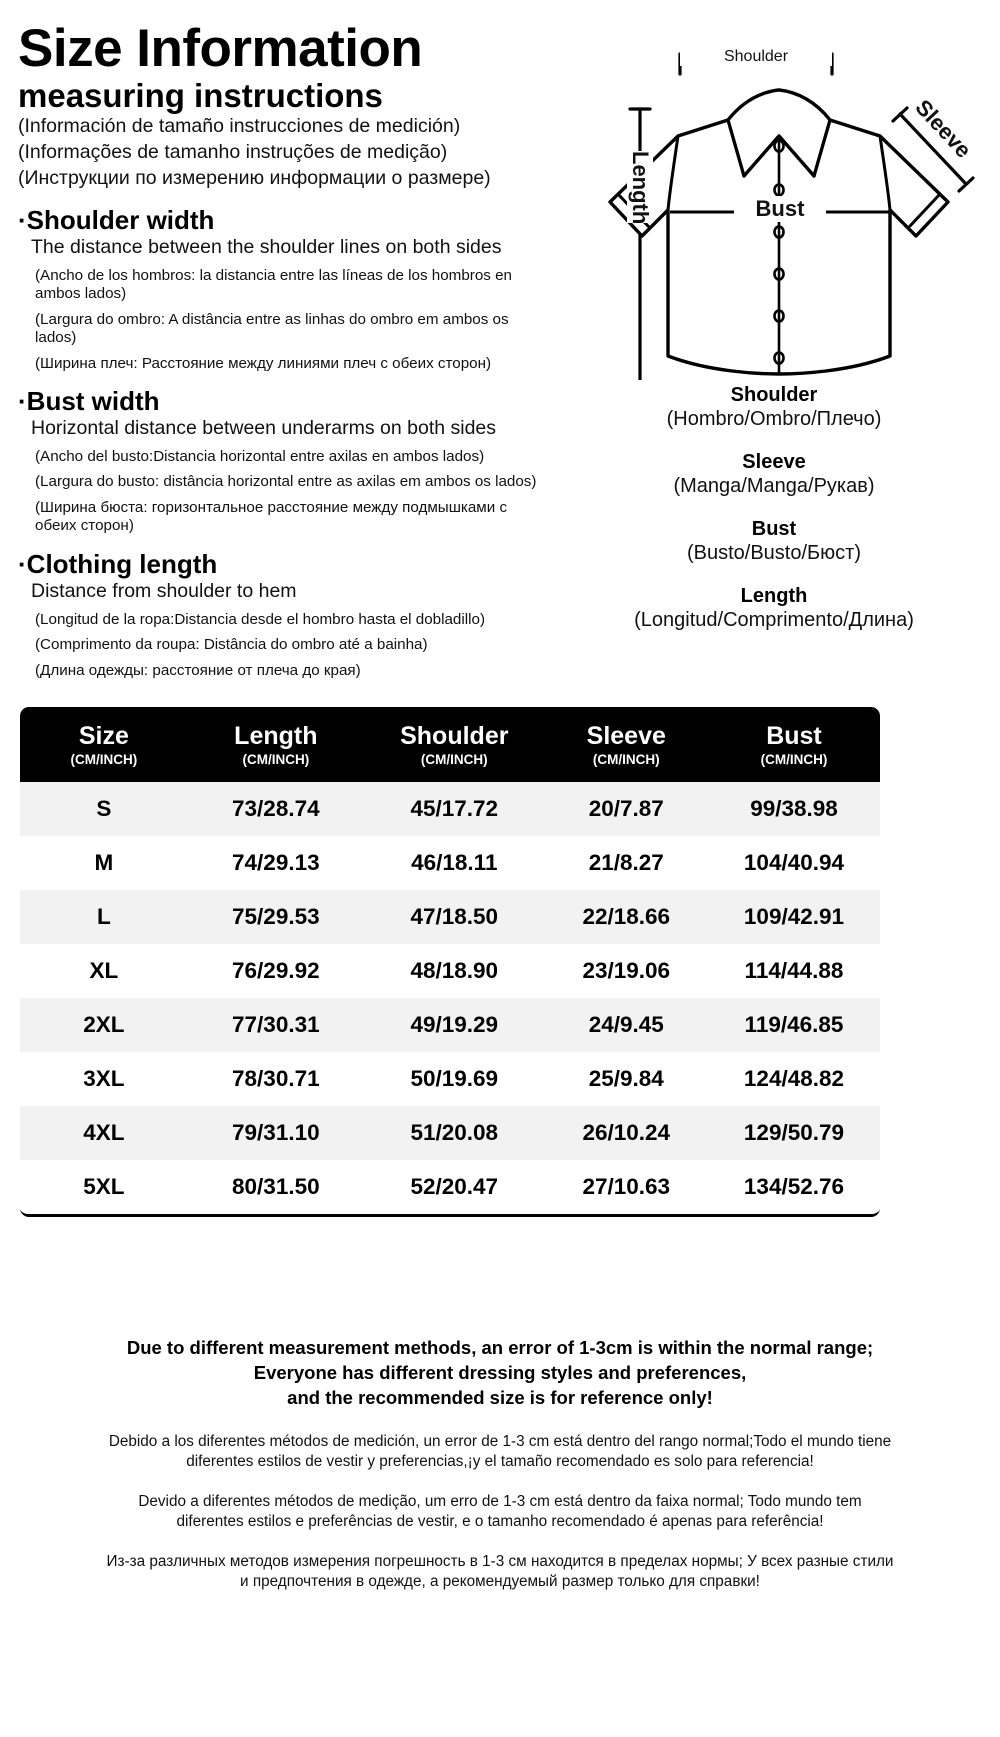 Image resolution: width=1000 pixels, height=1737 pixels. Describe the element at coordinates (276, 863) in the screenshot. I see `cell-length: 74/29.13` at that location.